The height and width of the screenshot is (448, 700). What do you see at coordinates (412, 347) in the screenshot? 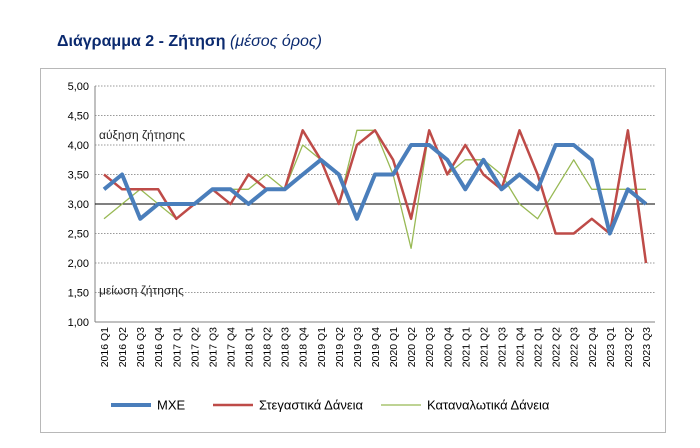
I see `x-tick-label: 2020 Q2` at bounding box center [412, 347].